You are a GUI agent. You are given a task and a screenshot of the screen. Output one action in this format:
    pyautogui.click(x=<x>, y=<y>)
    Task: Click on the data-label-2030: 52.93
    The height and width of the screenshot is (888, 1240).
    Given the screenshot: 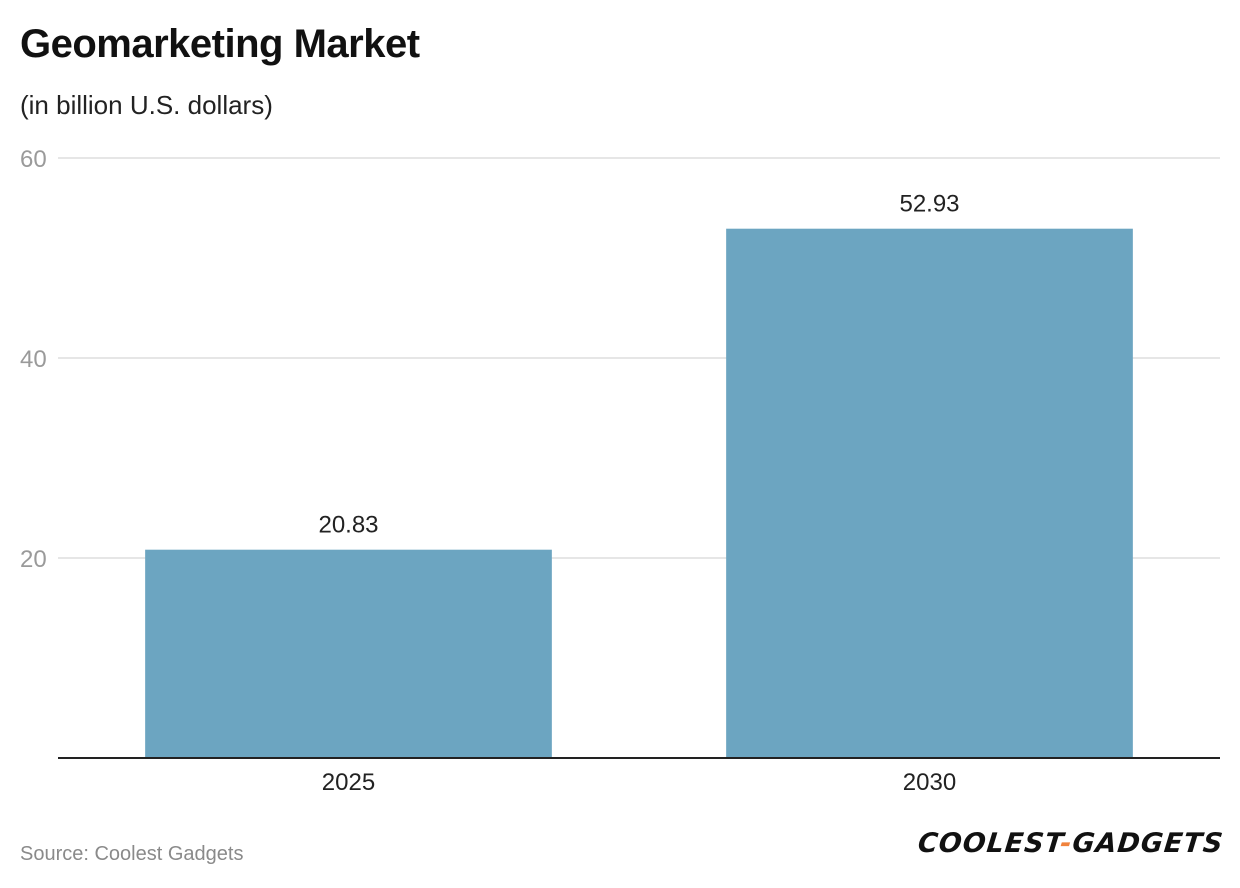 What is the action you would take?
    pyautogui.click(x=929, y=204)
    